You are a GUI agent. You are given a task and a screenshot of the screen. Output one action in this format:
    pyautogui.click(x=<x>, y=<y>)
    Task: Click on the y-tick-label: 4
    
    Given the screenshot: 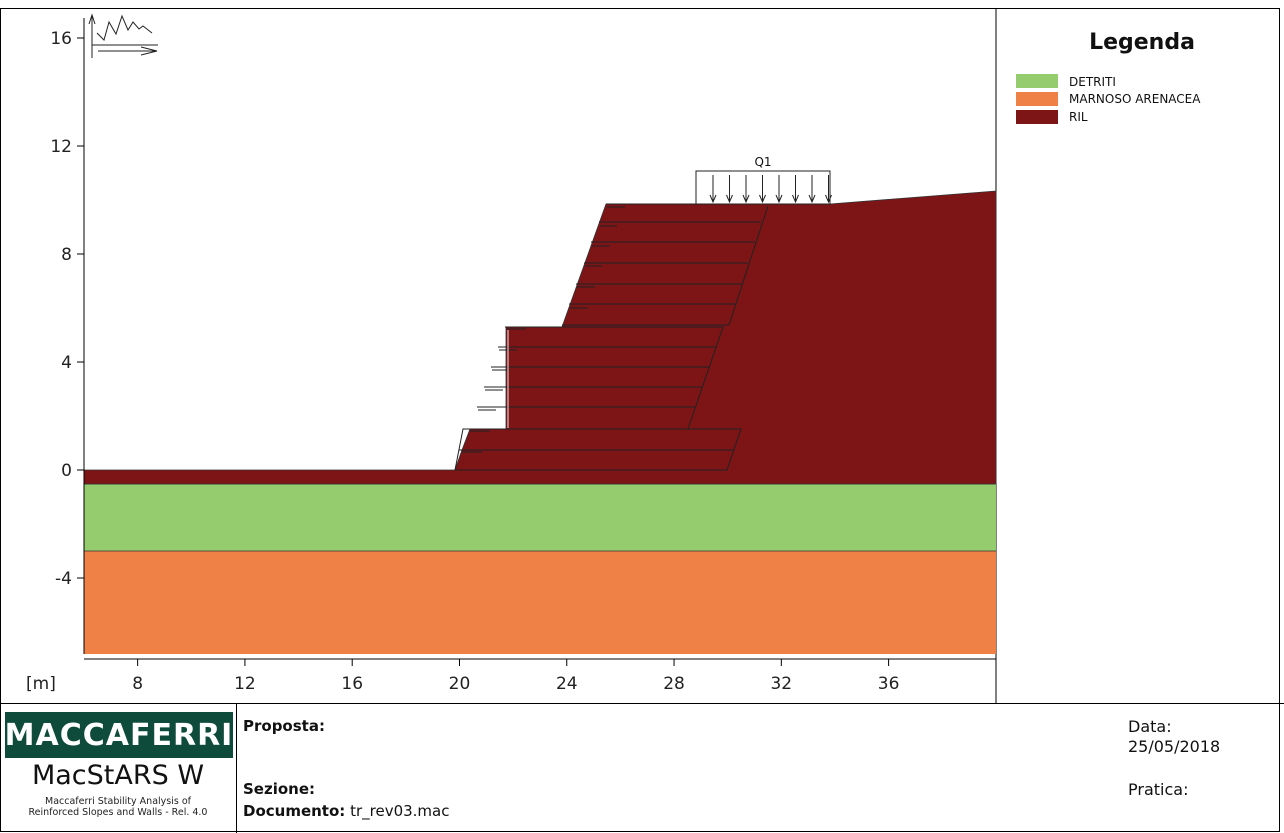 What is the action you would take?
    pyautogui.click(x=66, y=363)
    